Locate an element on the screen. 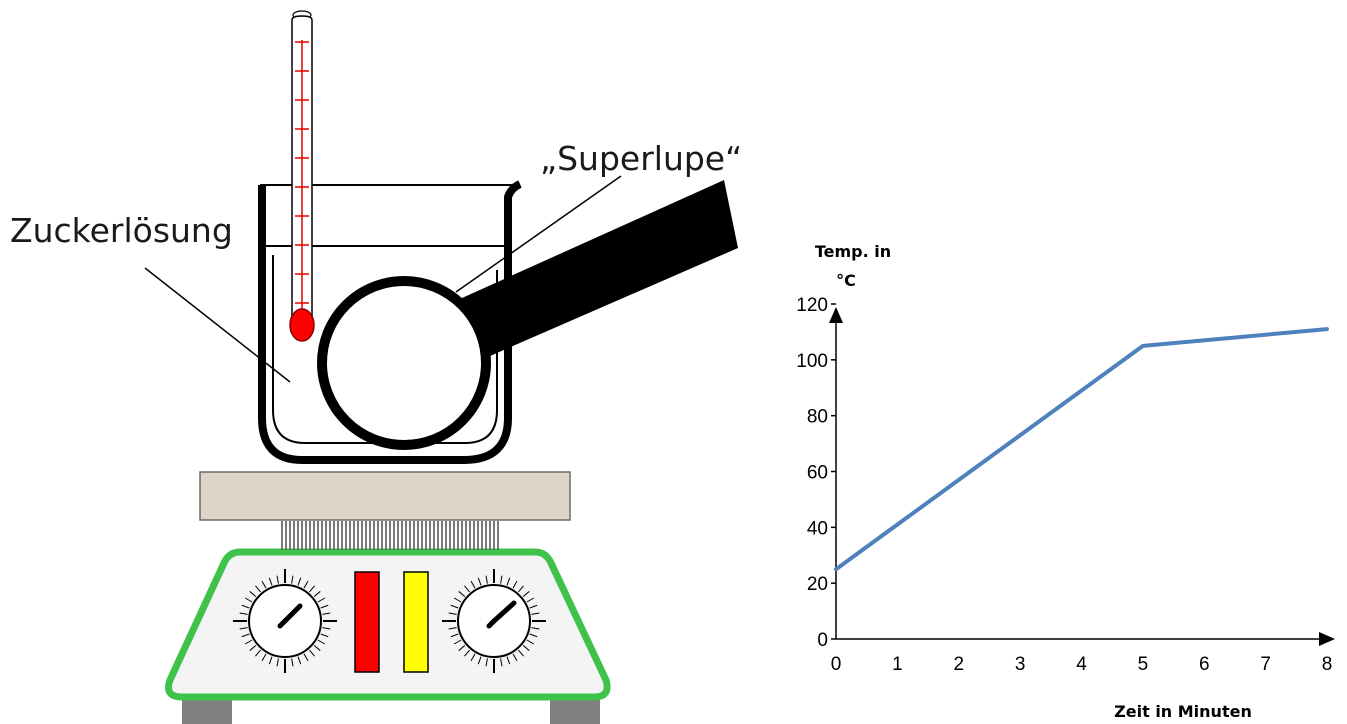 The width and height of the screenshot is (1347, 724). dial-left is located at coordinates (285, 621).